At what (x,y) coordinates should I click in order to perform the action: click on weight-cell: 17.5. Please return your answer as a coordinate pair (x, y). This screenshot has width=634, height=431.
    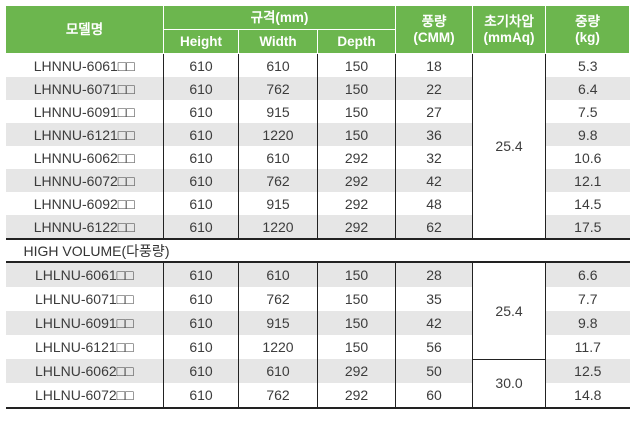
    Looking at the image, I should click on (587, 227).